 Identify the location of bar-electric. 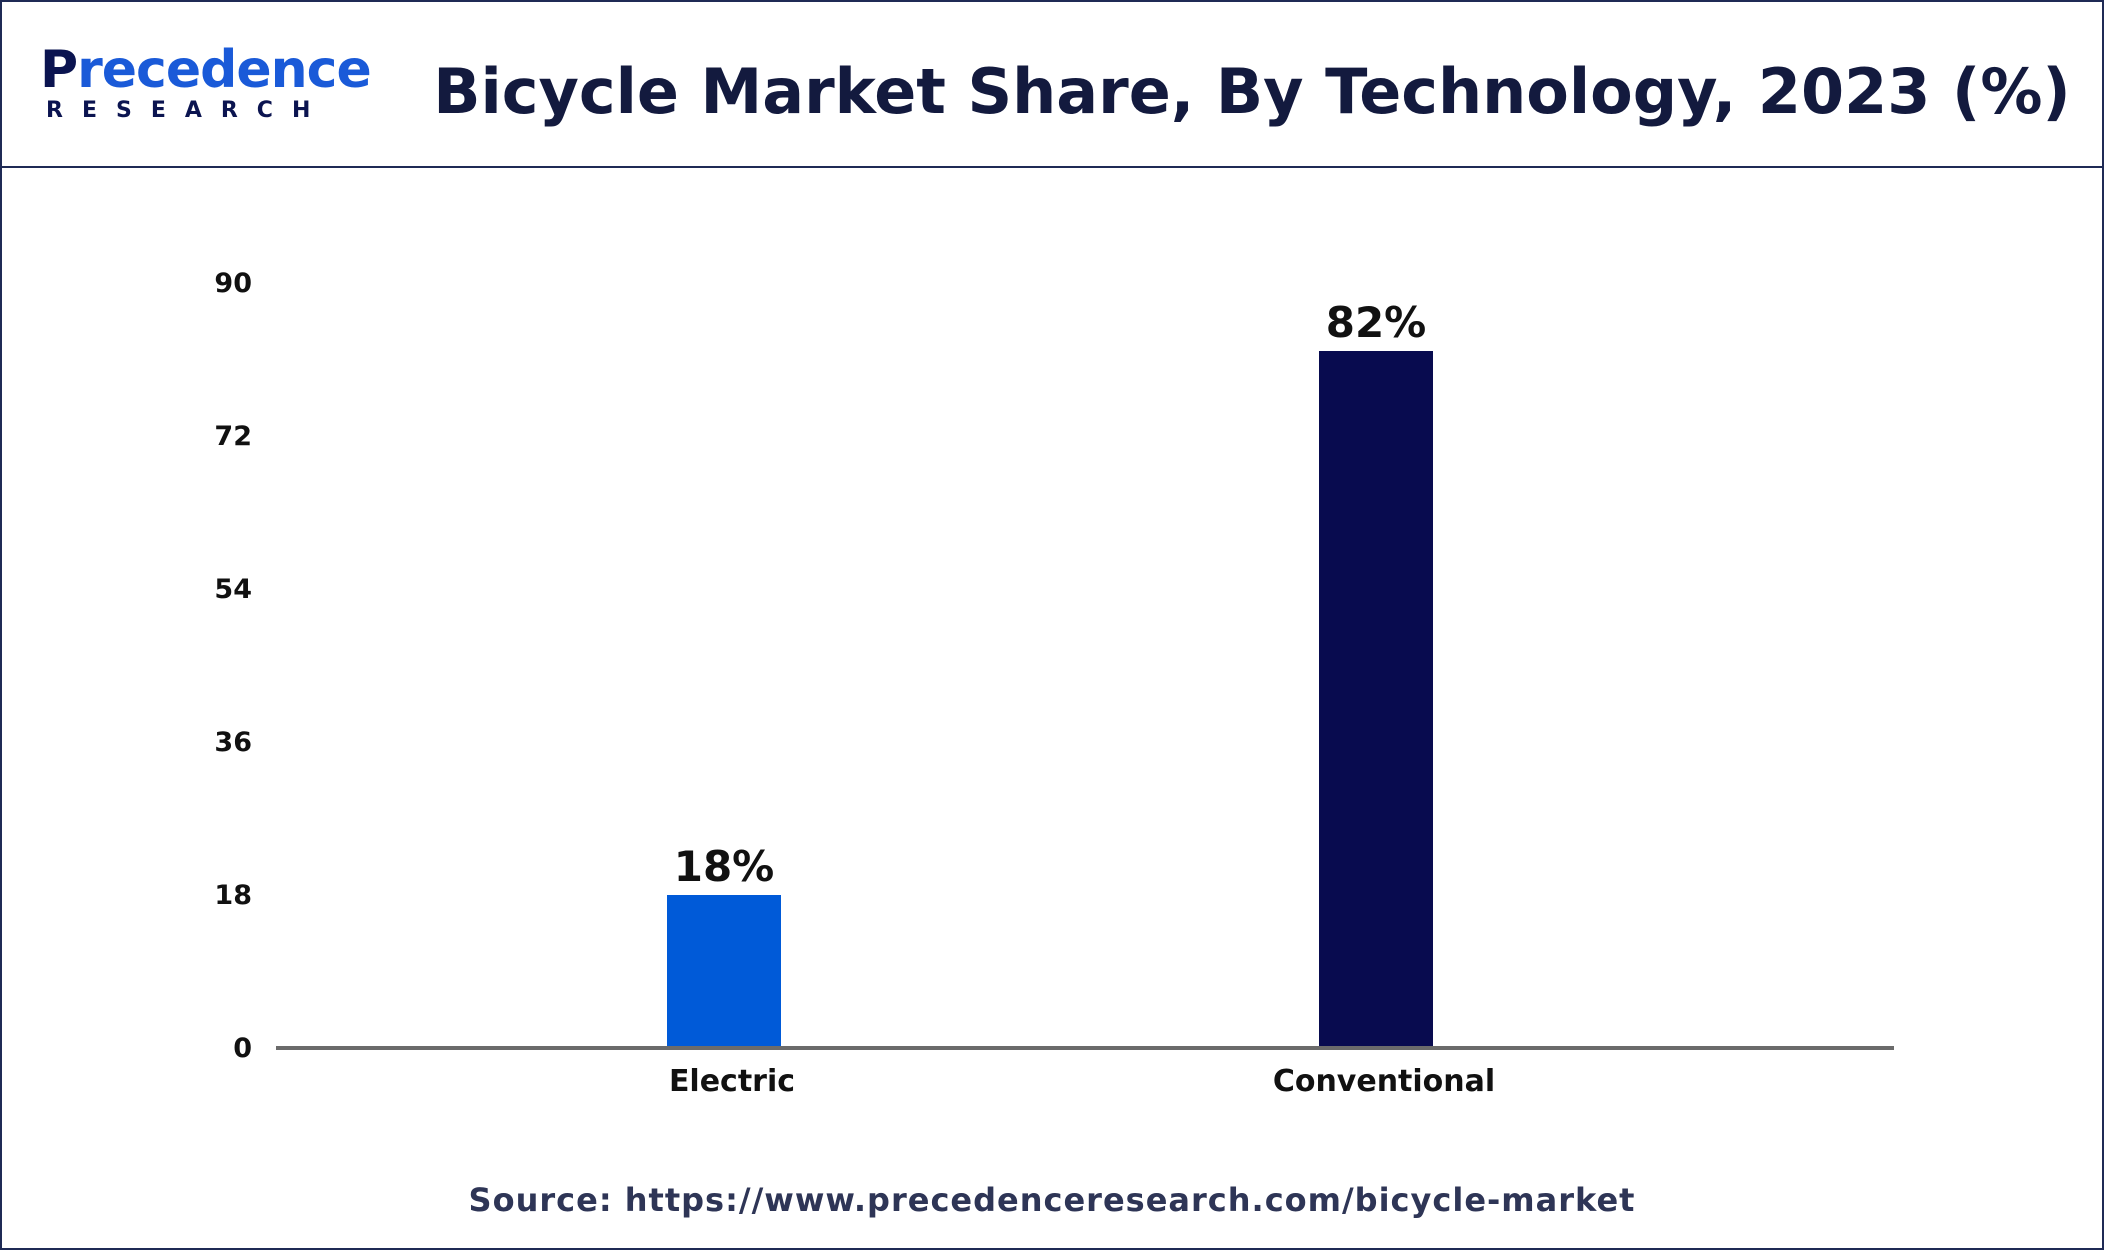
(724, 971).